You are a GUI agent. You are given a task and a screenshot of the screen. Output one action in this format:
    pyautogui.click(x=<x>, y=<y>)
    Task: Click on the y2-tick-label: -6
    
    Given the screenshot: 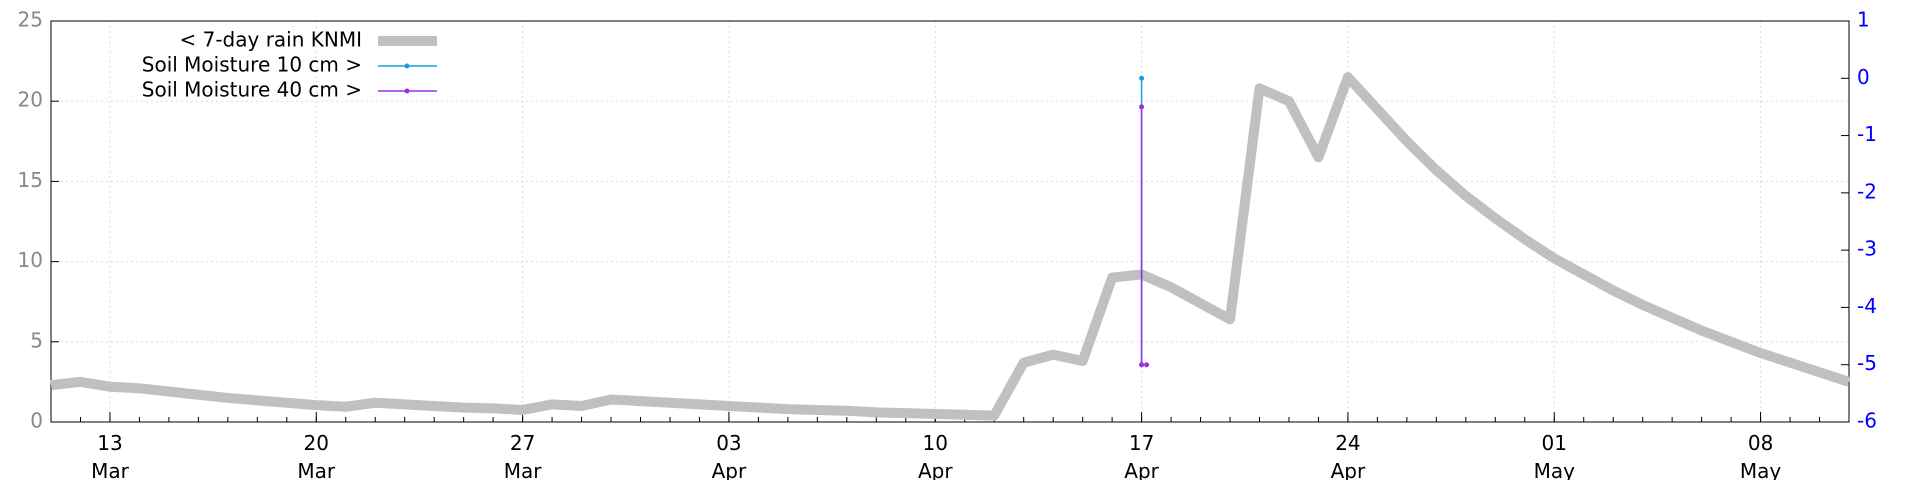 What is the action you would take?
    pyautogui.click(x=1867, y=421)
    